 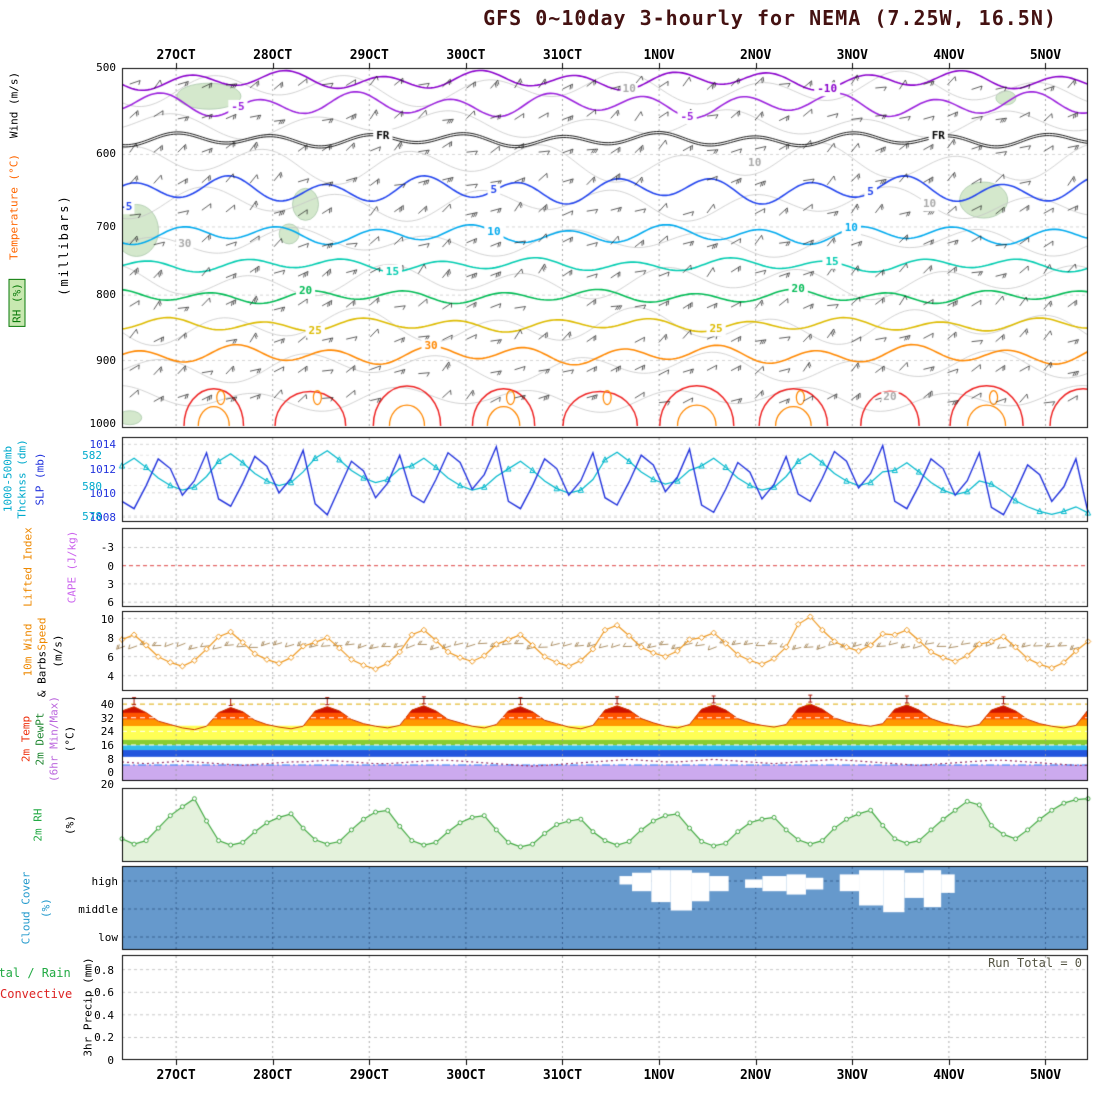 What do you see at coordinates (35, 973) in the screenshot?
I see `label-total-rain: Total / Rain` at bounding box center [35, 973].